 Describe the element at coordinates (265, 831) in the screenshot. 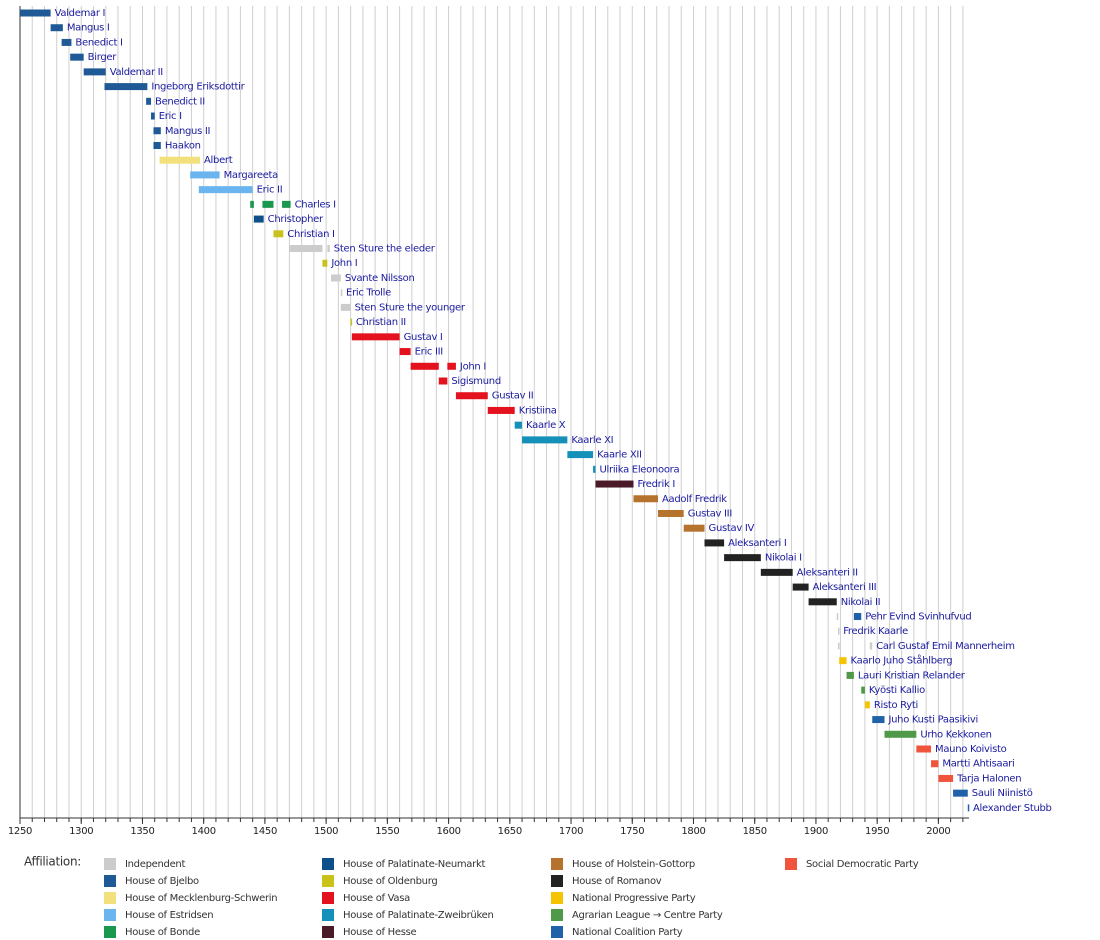

I see `x-tick-label: 1450` at that location.